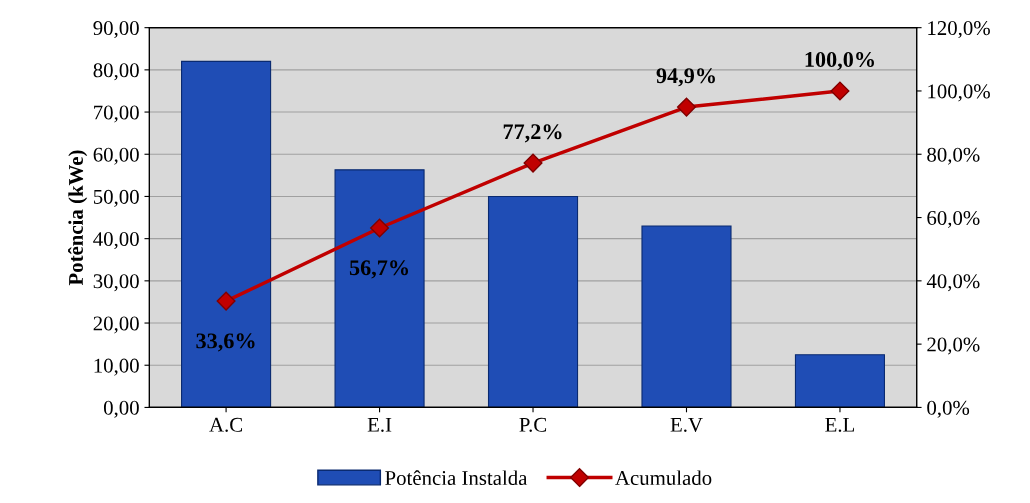  What do you see at coordinates (840, 424) in the screenshot?
I see `x-tick-label: E.L` at bounding box center [840, 424].